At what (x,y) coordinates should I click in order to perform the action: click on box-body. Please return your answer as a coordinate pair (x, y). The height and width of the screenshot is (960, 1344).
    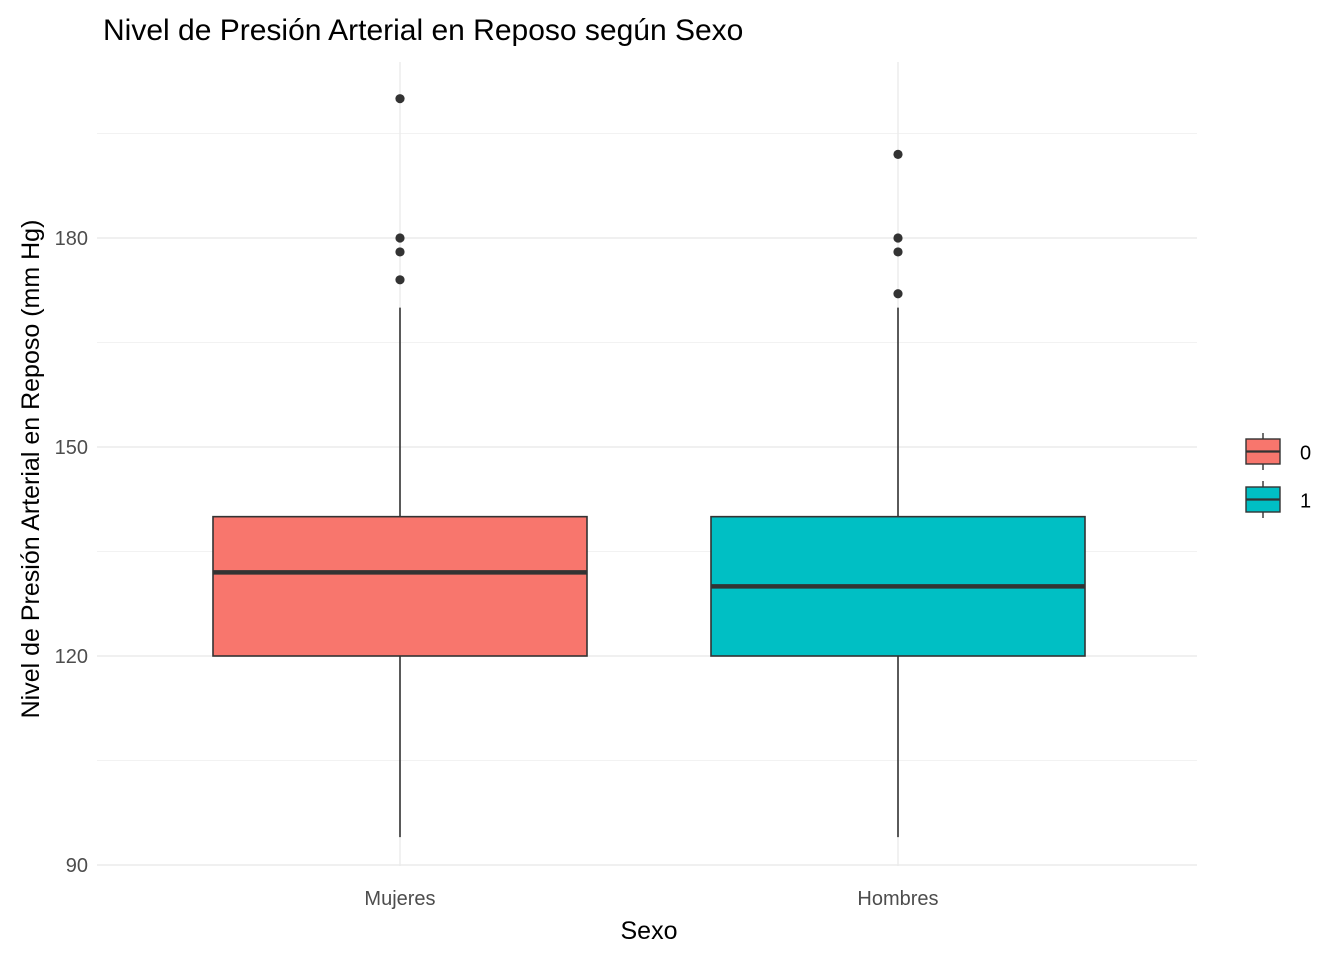
    Looking at the image, I should click on (400, 586).